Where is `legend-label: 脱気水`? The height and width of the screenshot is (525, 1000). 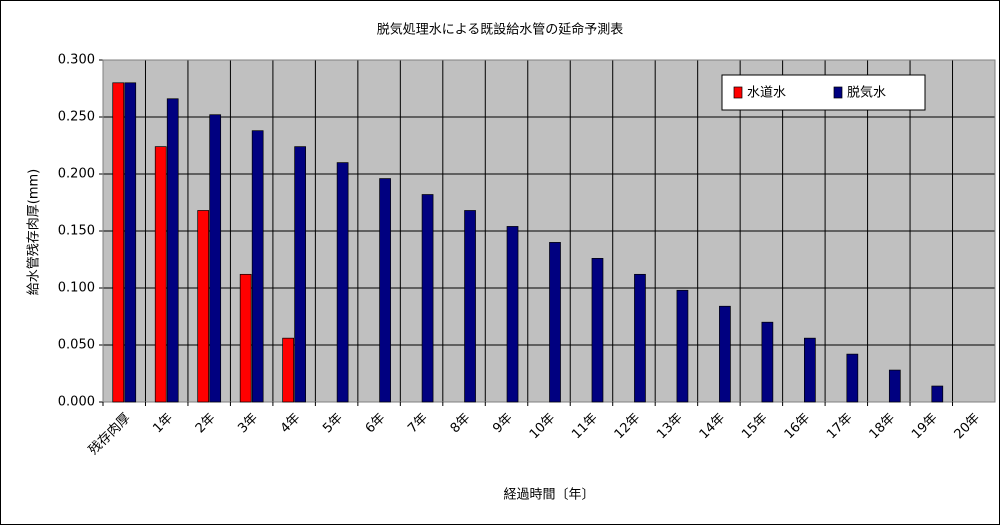 legend-label: 脱気水 is located at coordinates (866, 93).